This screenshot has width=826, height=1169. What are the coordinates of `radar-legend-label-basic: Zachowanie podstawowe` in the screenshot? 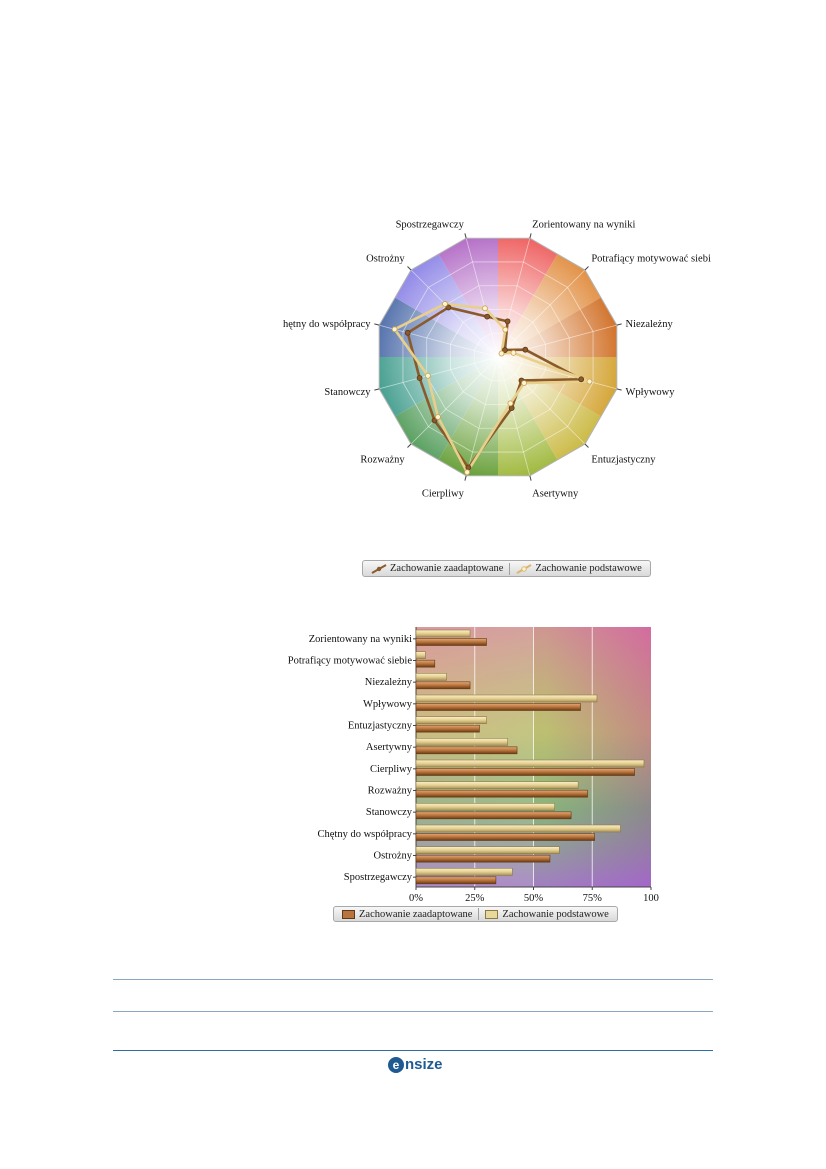 It's located at (588, 568).